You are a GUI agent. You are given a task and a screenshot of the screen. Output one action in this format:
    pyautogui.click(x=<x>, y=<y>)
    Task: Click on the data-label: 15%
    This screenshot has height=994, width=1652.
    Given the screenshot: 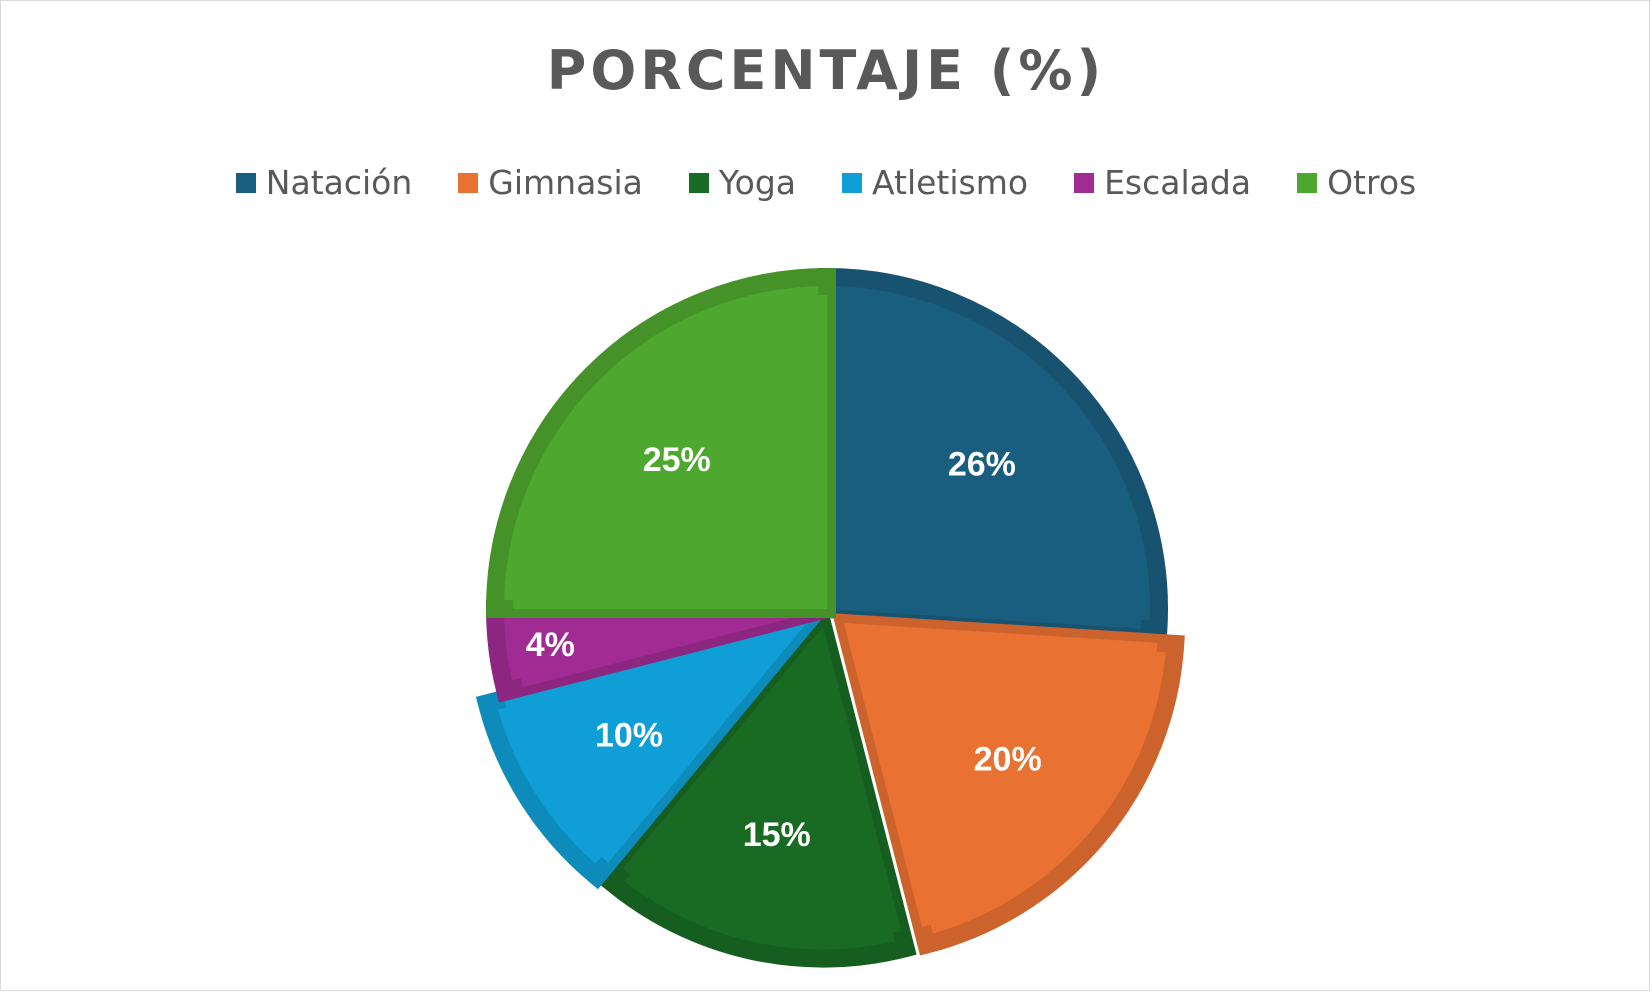 What is the action you would take?
    pyautogui.click(x=777, y=835)
    